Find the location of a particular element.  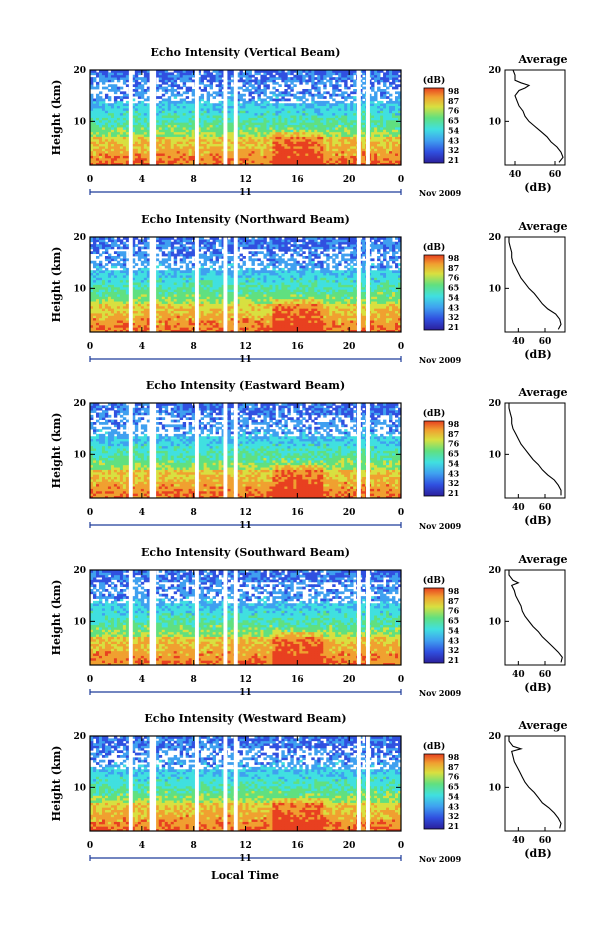

panel-title: Echo Intensity (Northward Beam) is located at coordinates (245, 219).